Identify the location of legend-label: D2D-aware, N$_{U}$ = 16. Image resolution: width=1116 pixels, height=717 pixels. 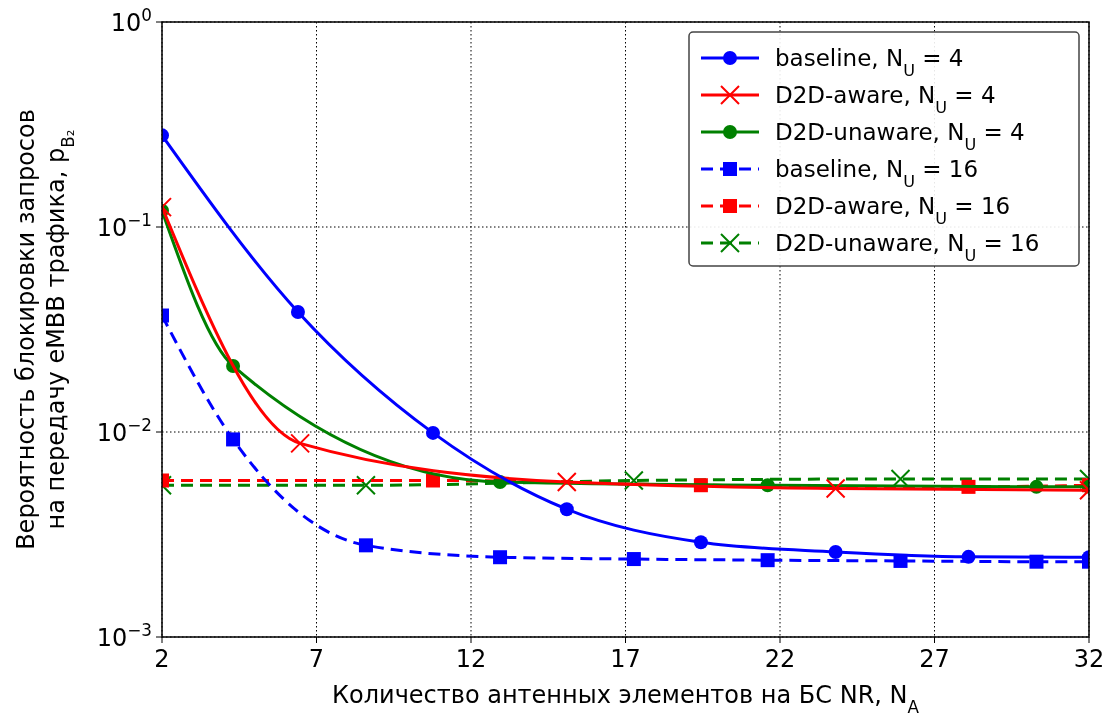
(893, 210).